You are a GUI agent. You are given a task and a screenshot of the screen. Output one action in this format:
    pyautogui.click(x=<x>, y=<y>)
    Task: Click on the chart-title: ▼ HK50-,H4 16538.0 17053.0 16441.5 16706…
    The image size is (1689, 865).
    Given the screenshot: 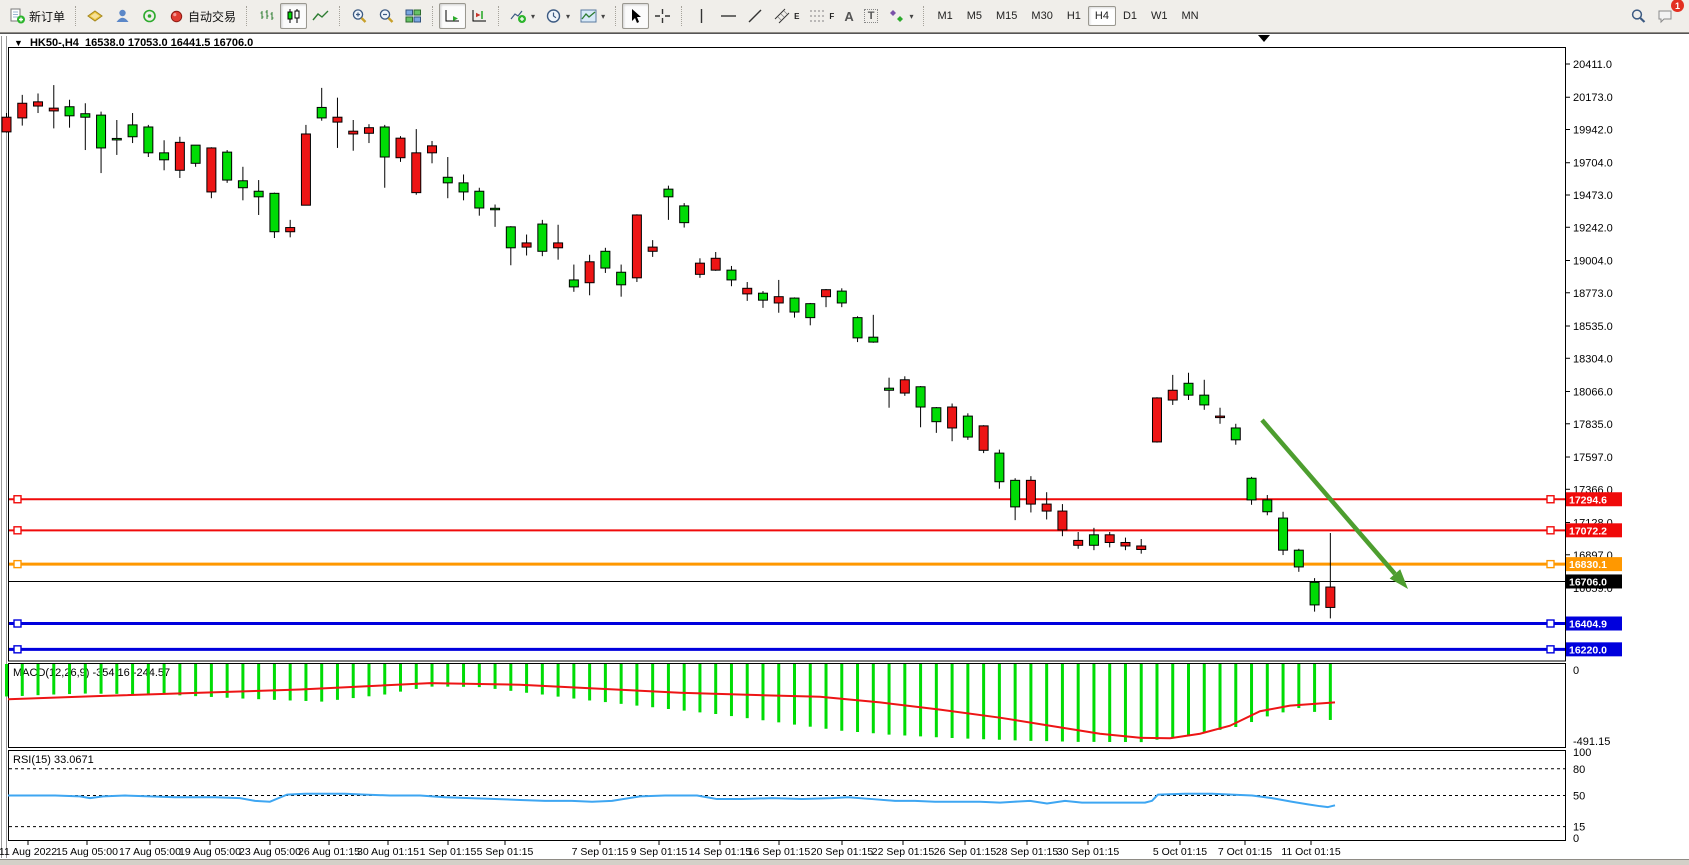 What is the action you would take?
    pyautogui.click(x=133, y=43)
    